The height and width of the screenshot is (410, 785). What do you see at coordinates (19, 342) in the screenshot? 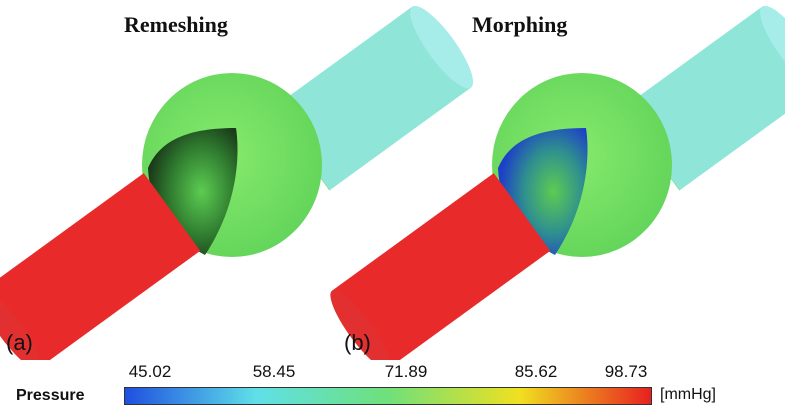
I see `panel-a-letter: (a)` at bounding box center [19, 342].